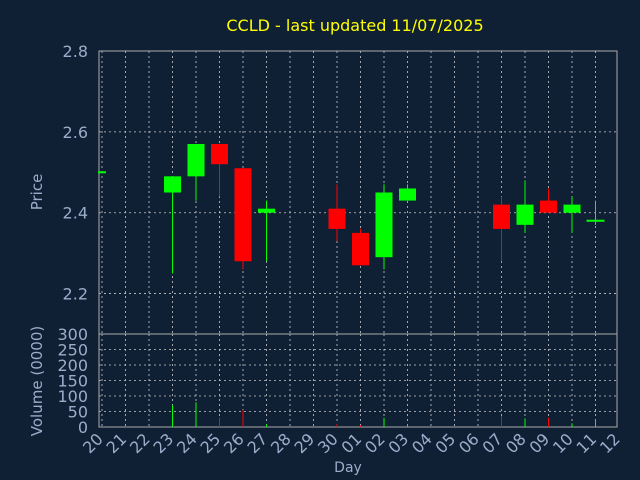  What do you see at coordinates (75, 213) in the screenshot?
I see `price-ytick-label: 2.4` at bounding box center [75, 213].